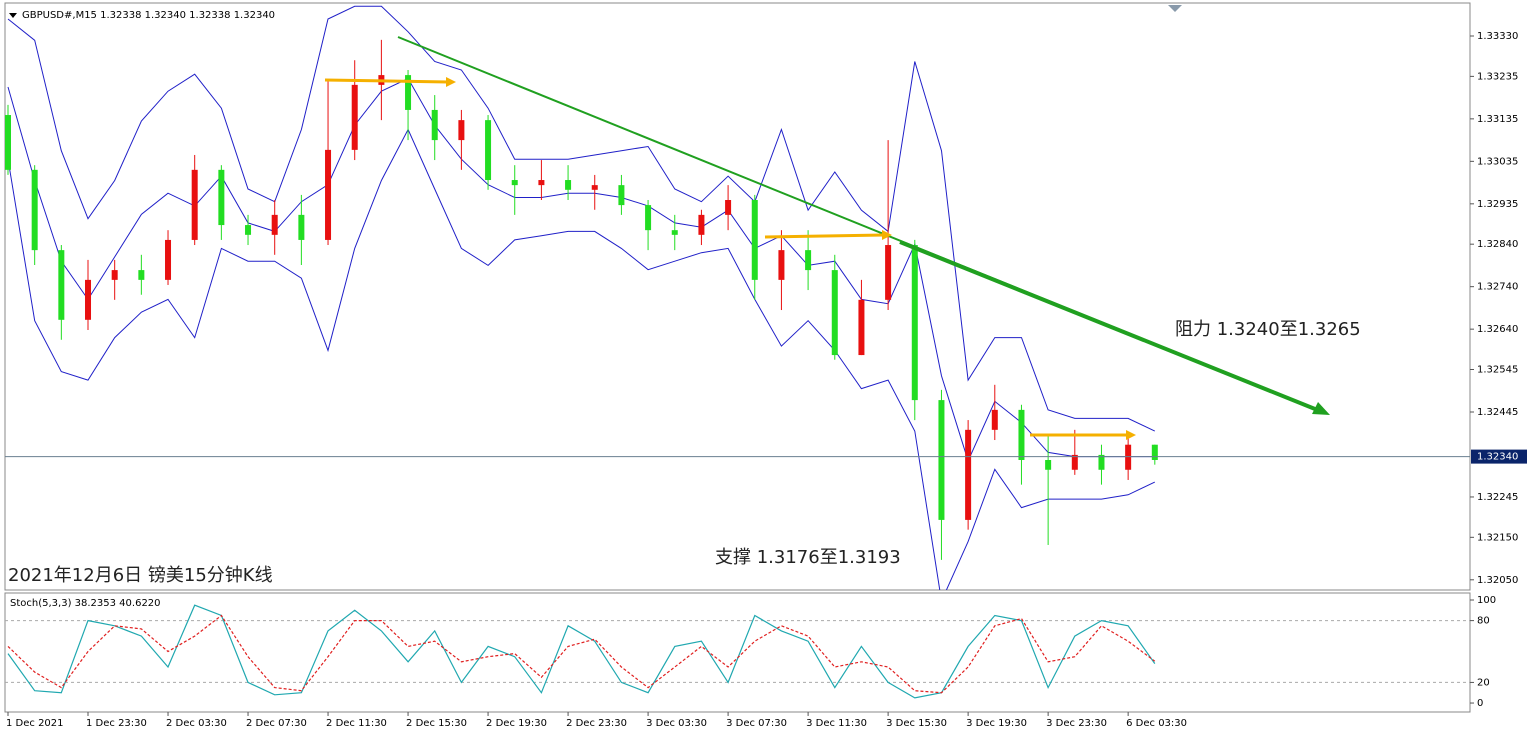  What do you see at coordinates (1156, 723) in the screenshot?
I see `x-tick-label: 6 Dec 03:30` at bounding box center [1156, 723].